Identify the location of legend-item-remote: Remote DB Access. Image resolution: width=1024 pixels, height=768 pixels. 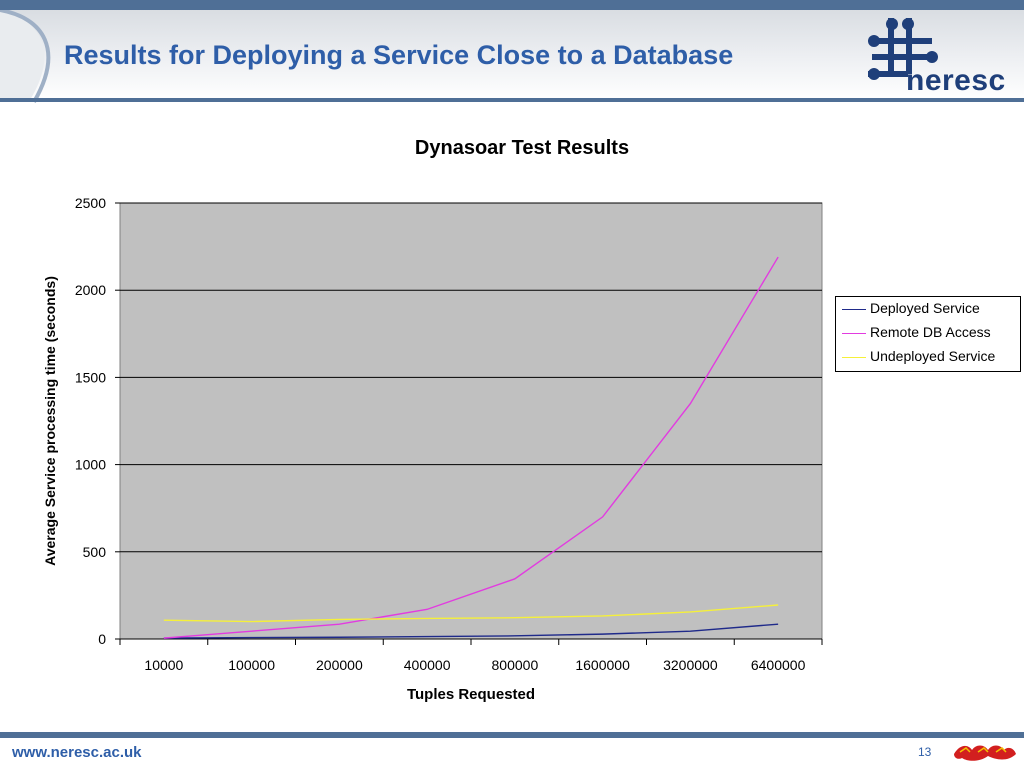
(928, 333).